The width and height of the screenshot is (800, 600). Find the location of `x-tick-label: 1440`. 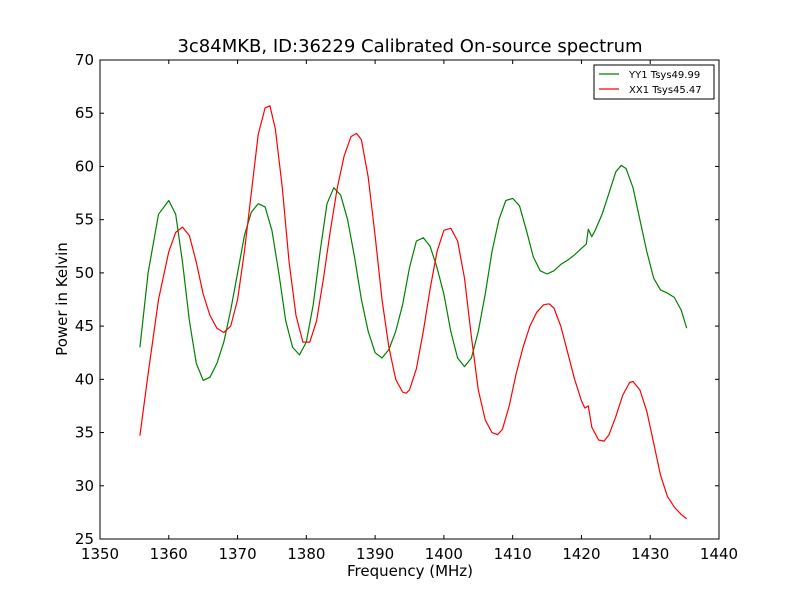

x-tick-label: 1440 is located at coordinates (719, 554).